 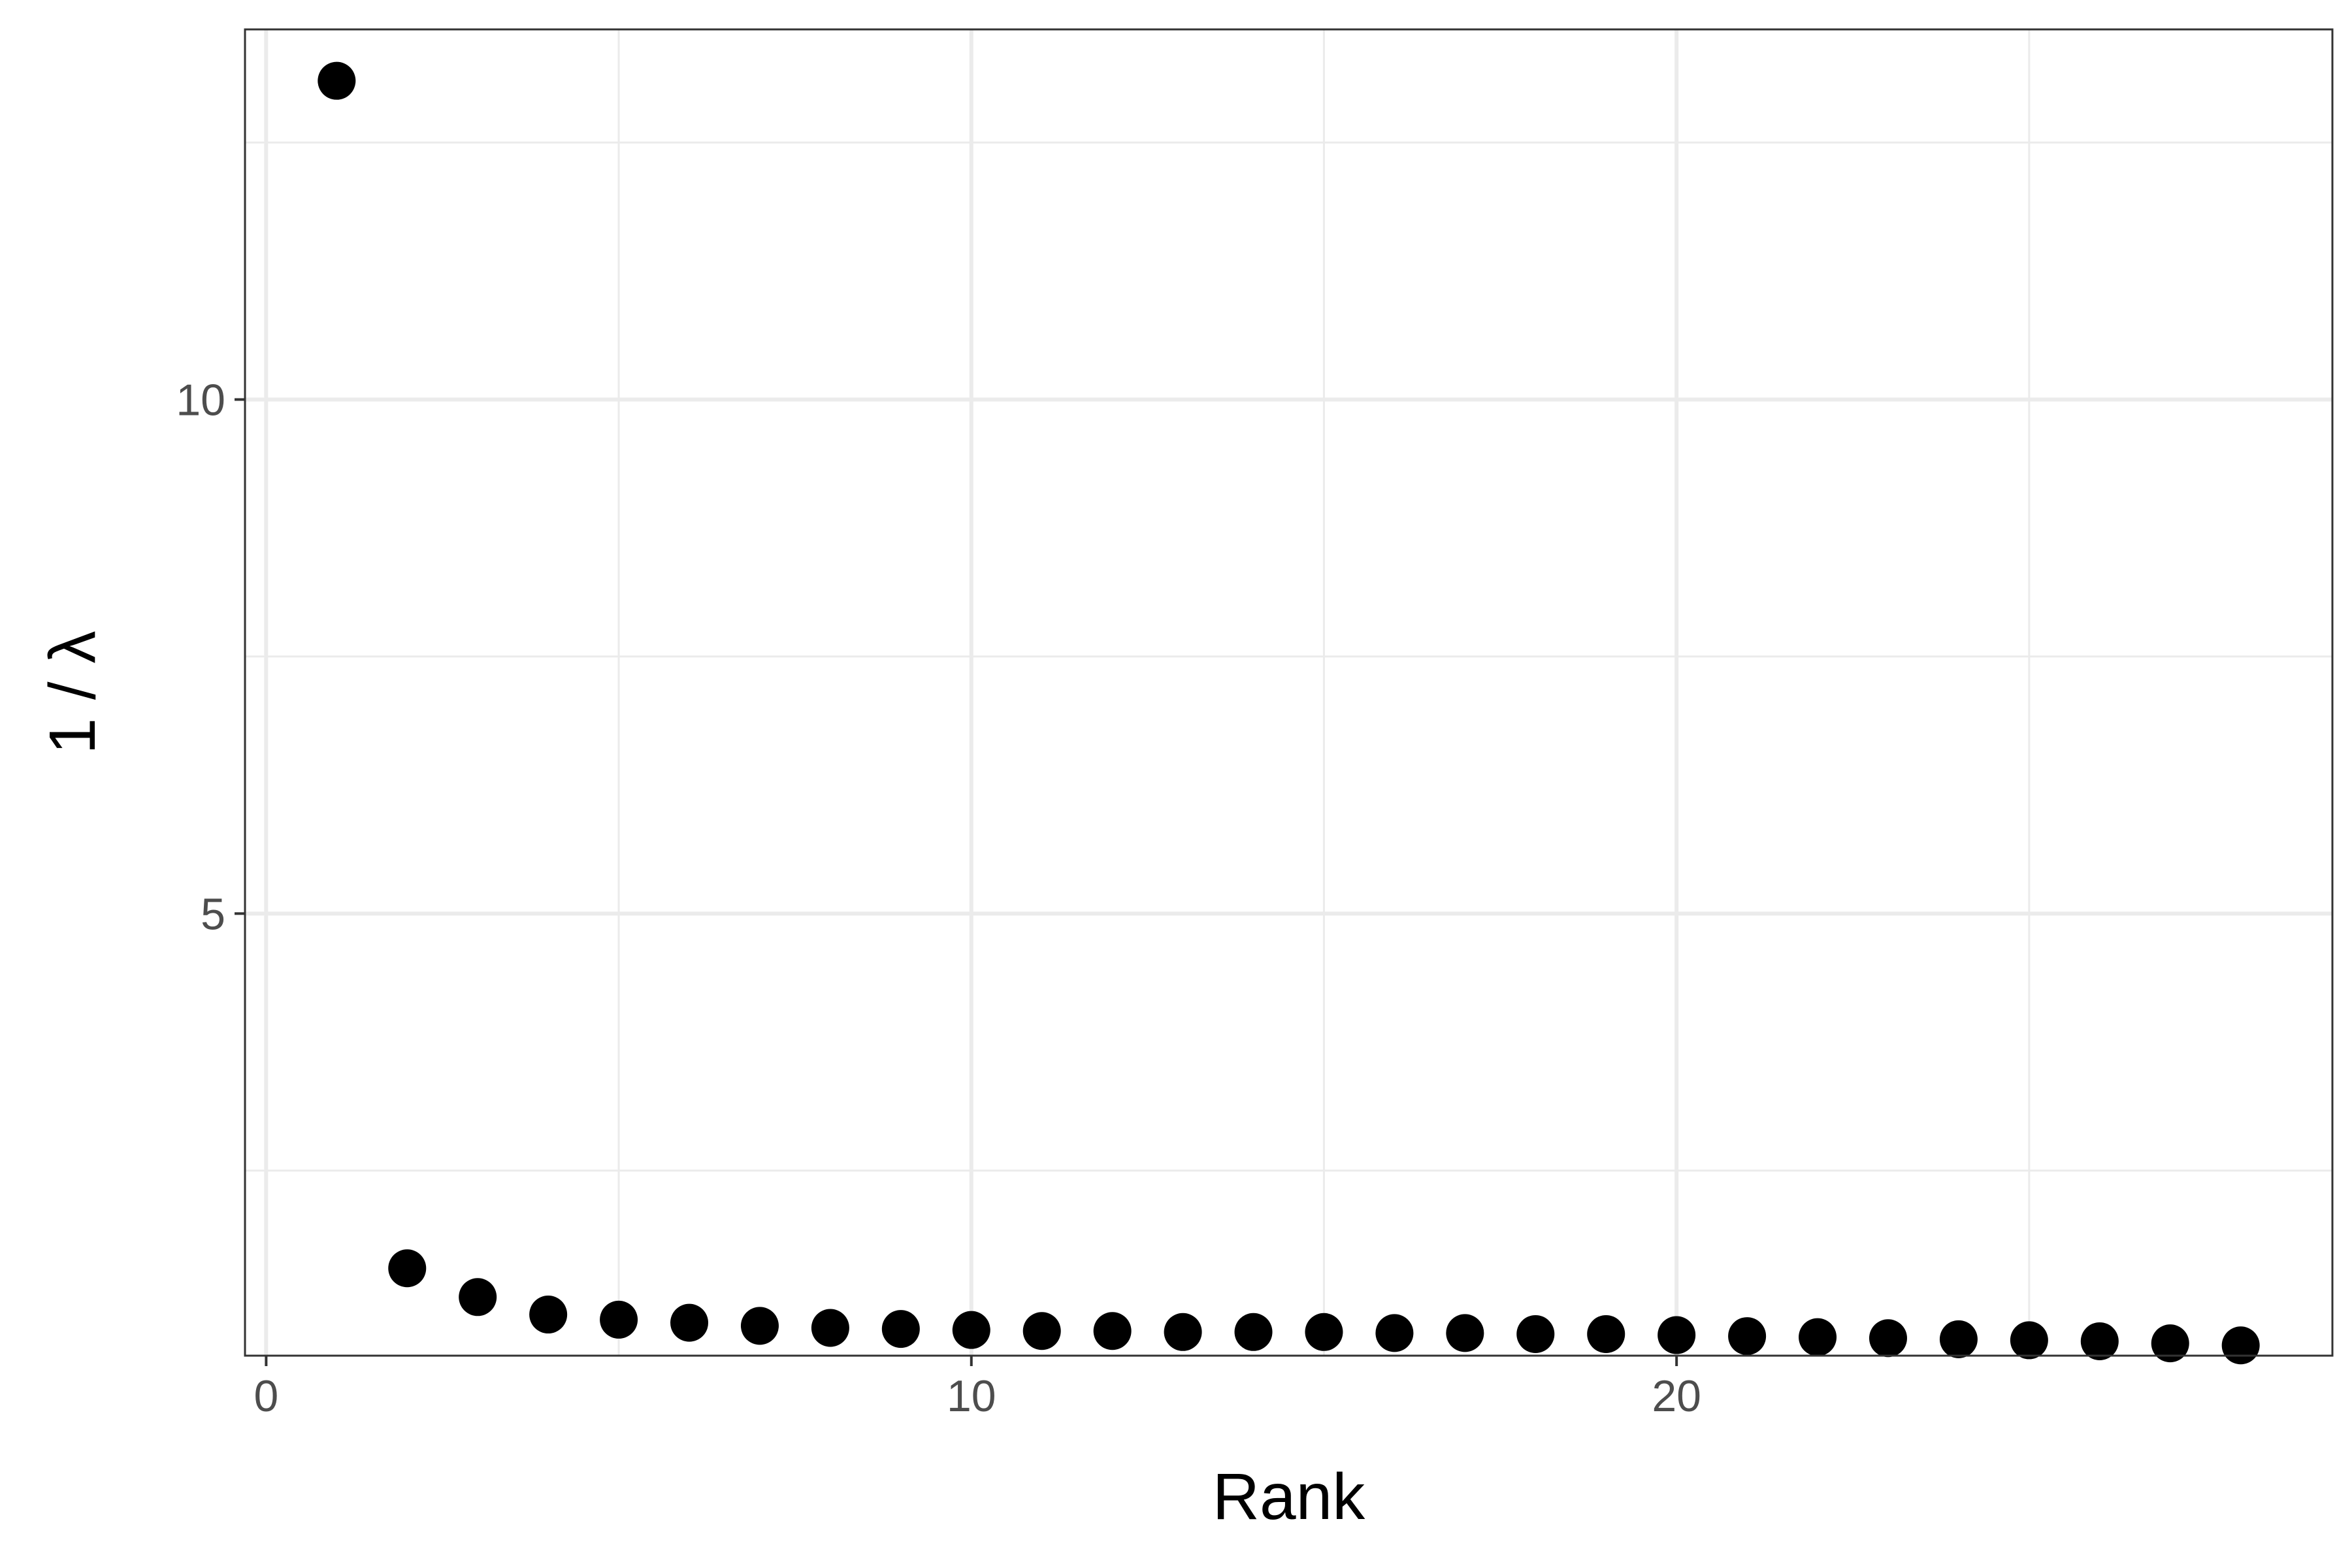 What do you see at coordinates (265, 1396) in the screenshot?
I see `x-tick-label: 0` at bounding box center [265, 1396].